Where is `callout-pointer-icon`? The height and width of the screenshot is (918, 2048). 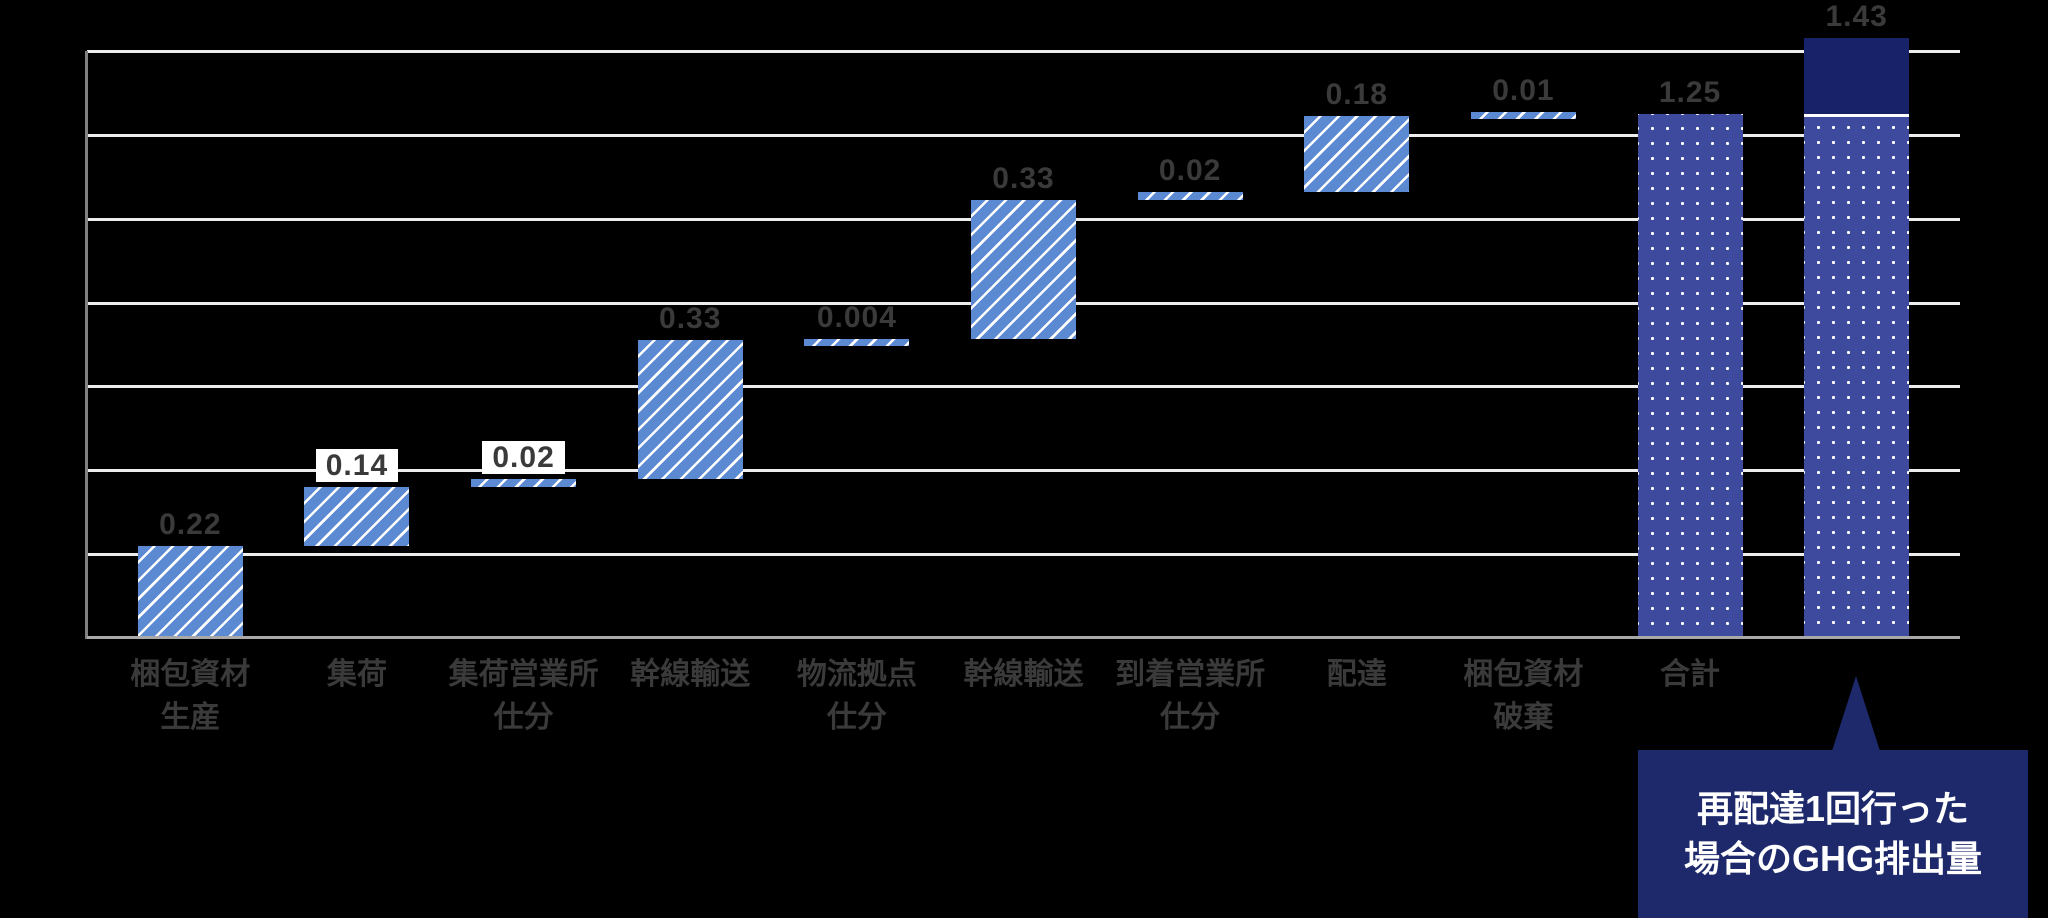 callout-pointer-icon is located at coordinates (1856, 713).